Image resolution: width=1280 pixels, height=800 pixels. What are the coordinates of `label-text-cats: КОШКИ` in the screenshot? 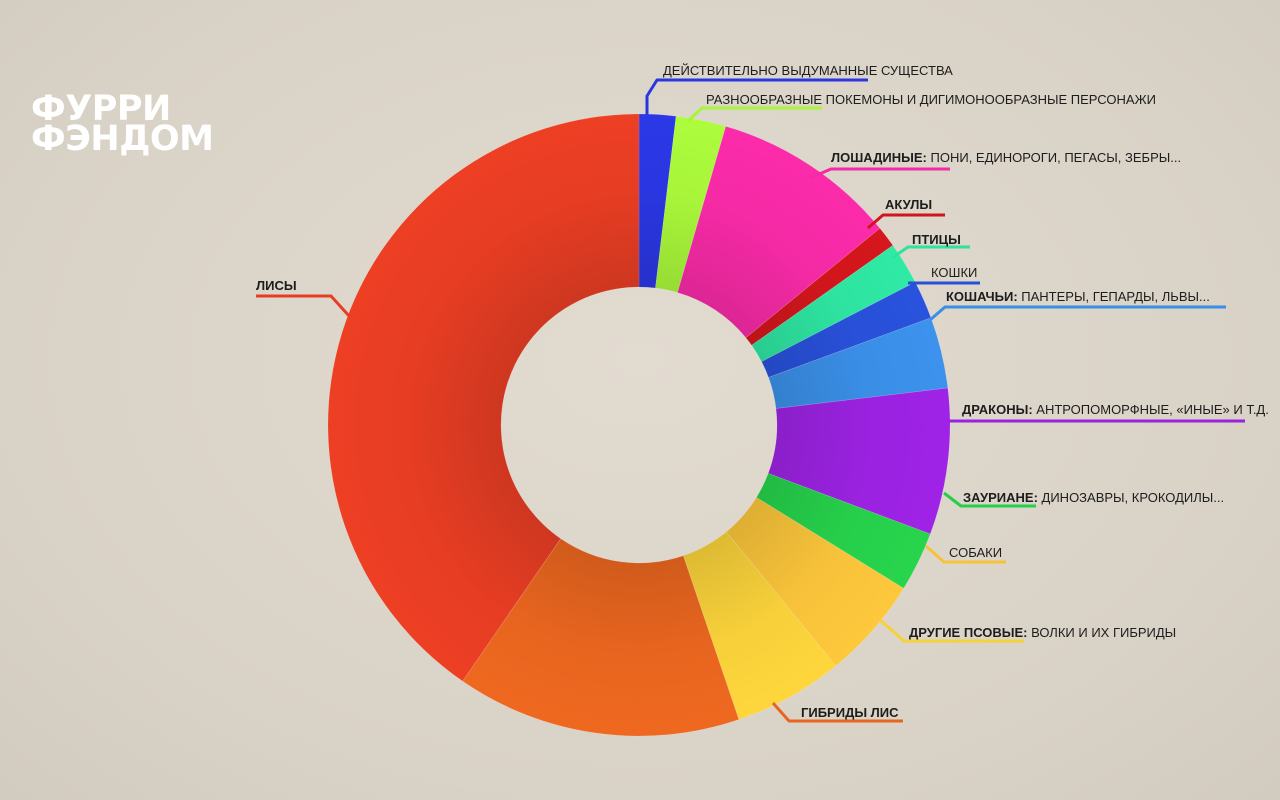 It's located at (954, 272).